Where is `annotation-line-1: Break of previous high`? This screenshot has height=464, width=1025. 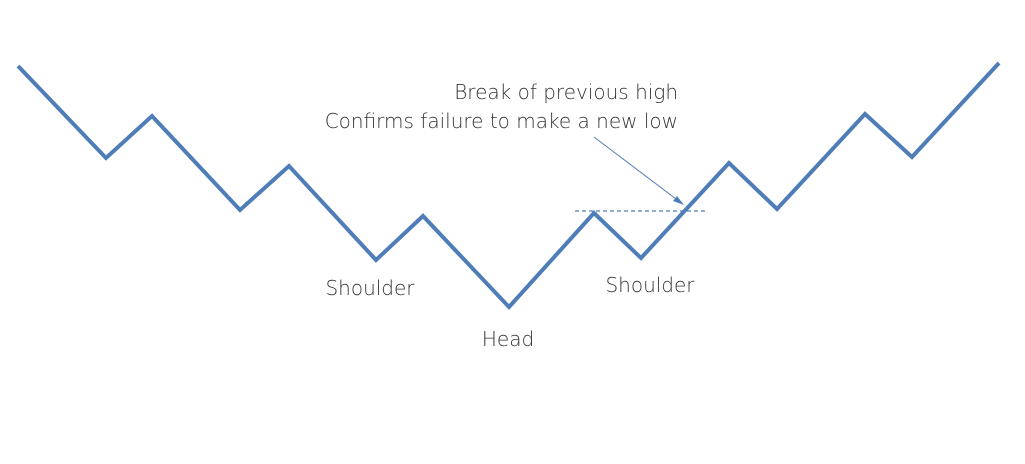
annotation-line-1: Break of previous high is located at coordinates (566, 92).